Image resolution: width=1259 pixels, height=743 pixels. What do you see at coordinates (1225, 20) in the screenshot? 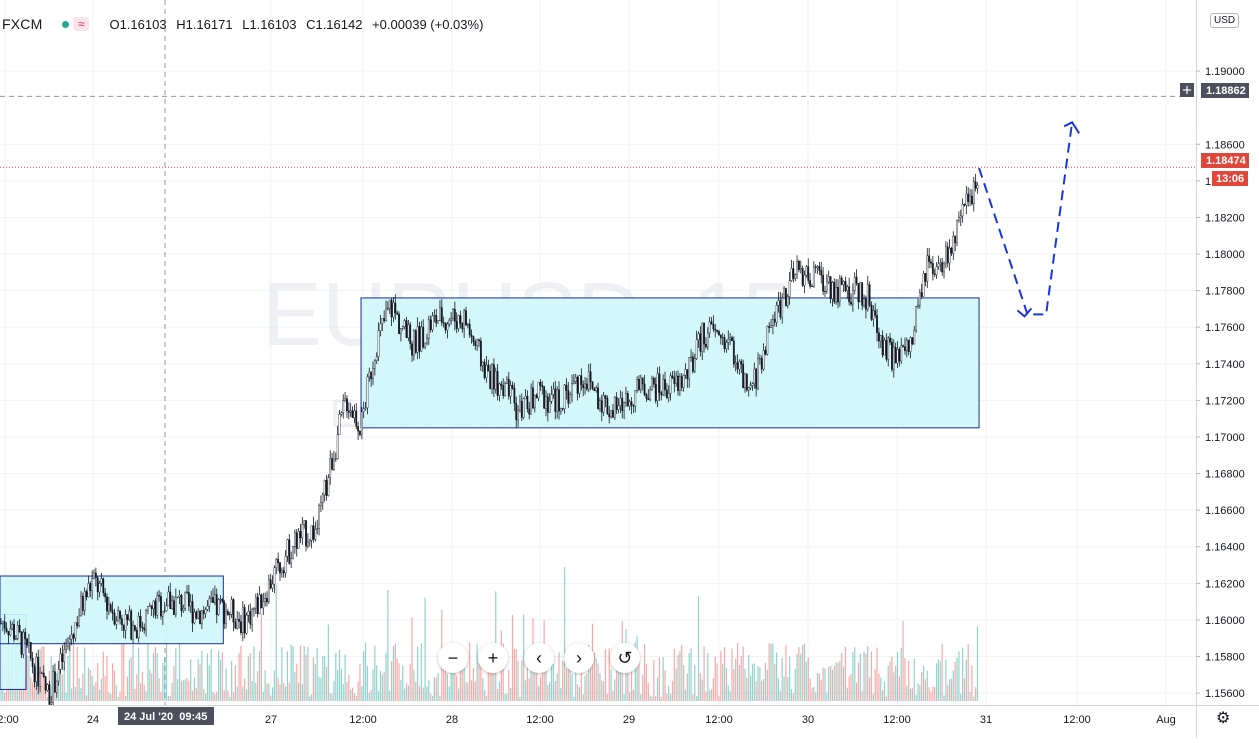
I see `currency-badge: USD` at bounding box center [1225, 20].